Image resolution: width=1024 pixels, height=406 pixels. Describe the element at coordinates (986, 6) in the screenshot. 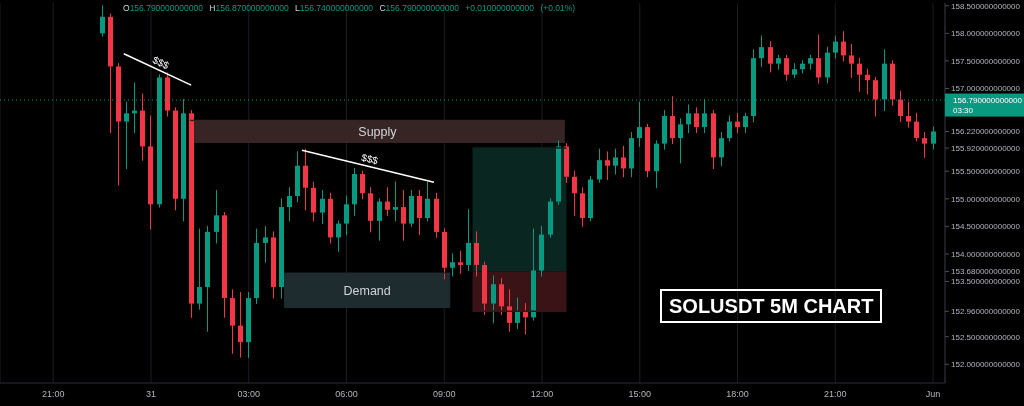

I see `y-tick-label: 158.500000000000` at that location.